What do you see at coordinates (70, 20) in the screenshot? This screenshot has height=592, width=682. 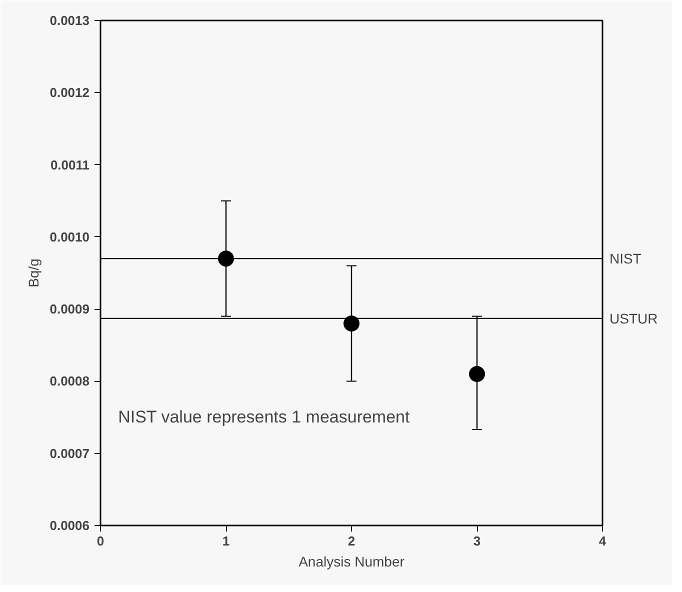 I see `y-tick-label: 0.0013` at bounding box center [70, 20].